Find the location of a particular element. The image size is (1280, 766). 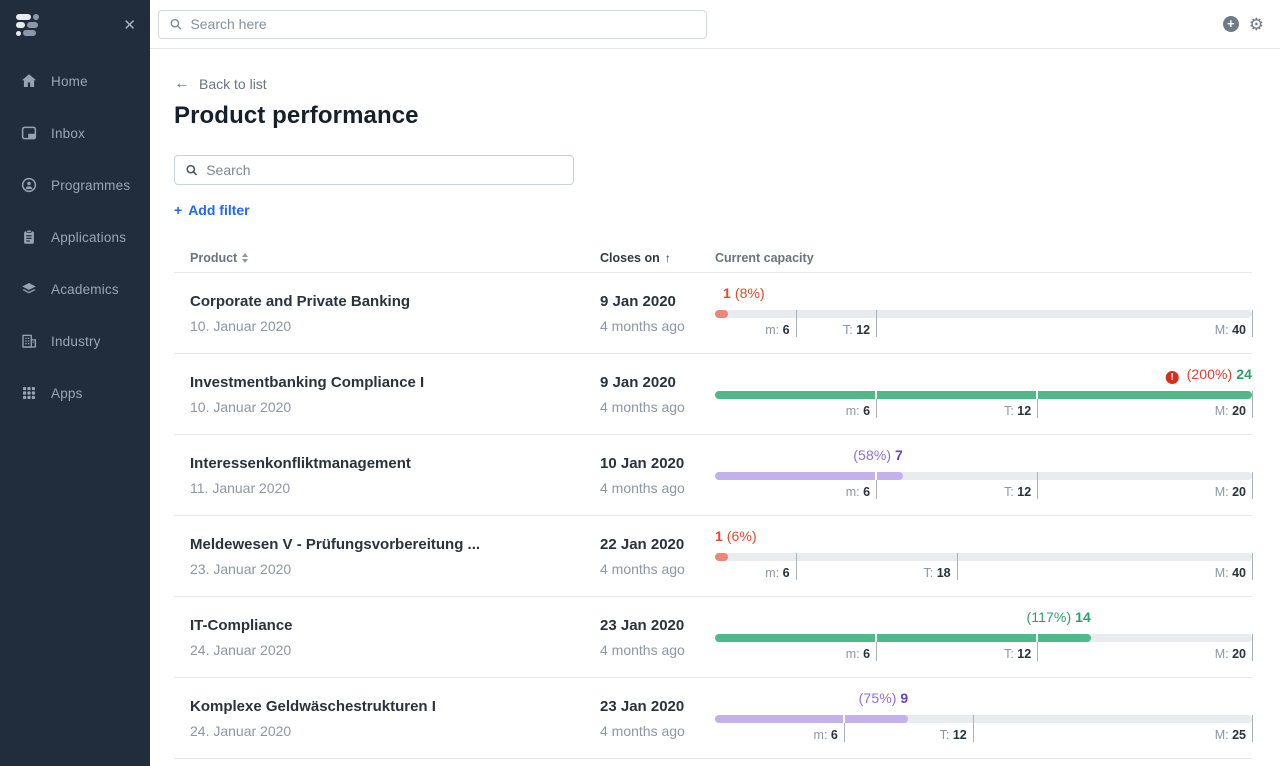

column-header-closes-on: Closes on ↑ is located at coordinates (635, 257).